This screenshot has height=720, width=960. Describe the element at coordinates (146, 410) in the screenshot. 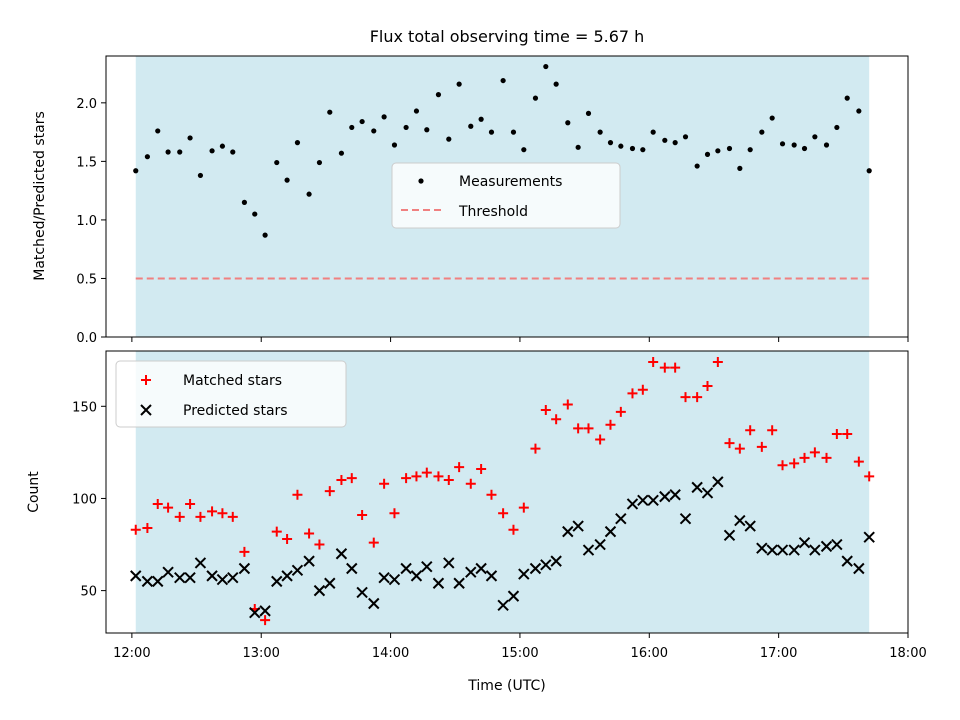

I see `legend-predicted-marker` at that location.